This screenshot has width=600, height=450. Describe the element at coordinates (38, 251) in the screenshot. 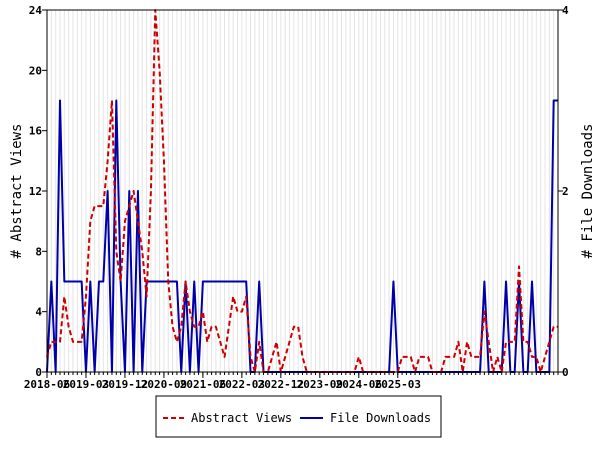

I see `y-left-tick-label: 8` at that location.